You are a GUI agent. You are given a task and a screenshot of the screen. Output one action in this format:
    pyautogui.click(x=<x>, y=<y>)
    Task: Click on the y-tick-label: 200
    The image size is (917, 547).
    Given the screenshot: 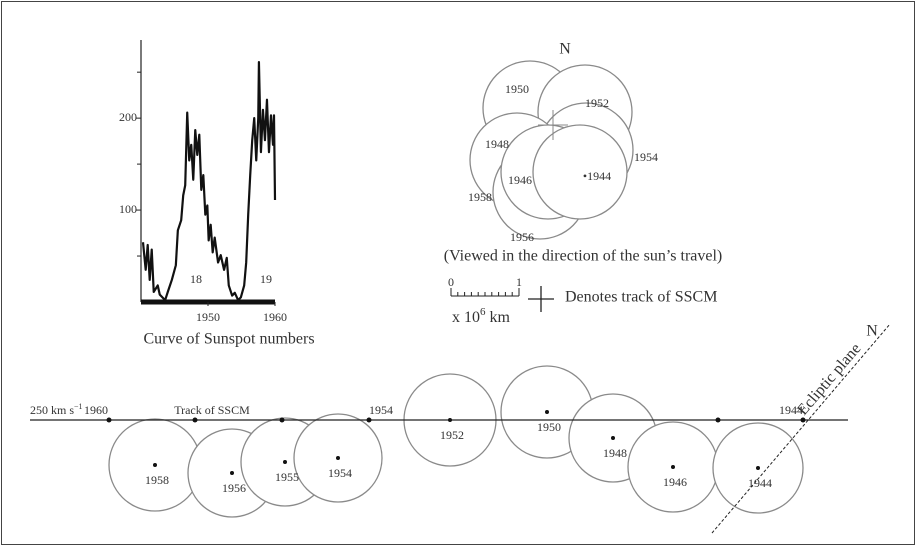 What is the action you would take?
    pyautogui.click(x=128, y=117)
    